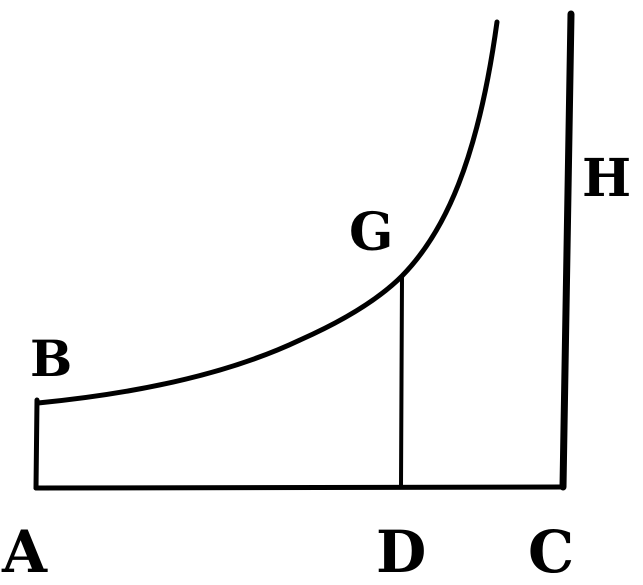  Describe the element at coordinates (606, 178) in the screenshot. I see `label-h: H` at that location.